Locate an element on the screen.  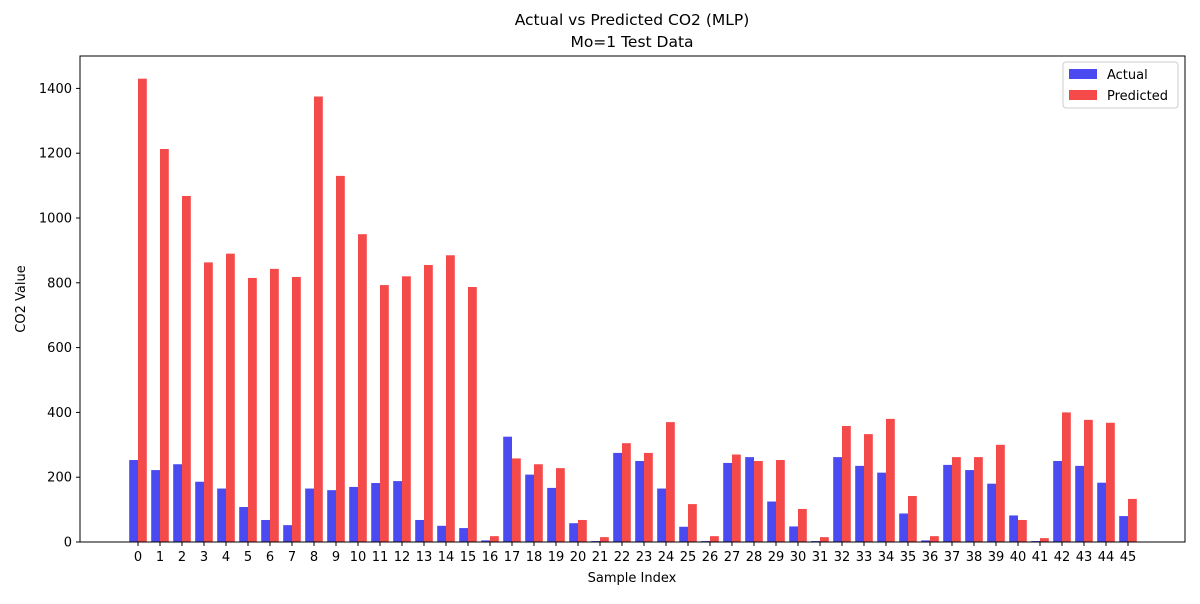
x-tick-label-17: 17 is located at coordinates (512, 557).